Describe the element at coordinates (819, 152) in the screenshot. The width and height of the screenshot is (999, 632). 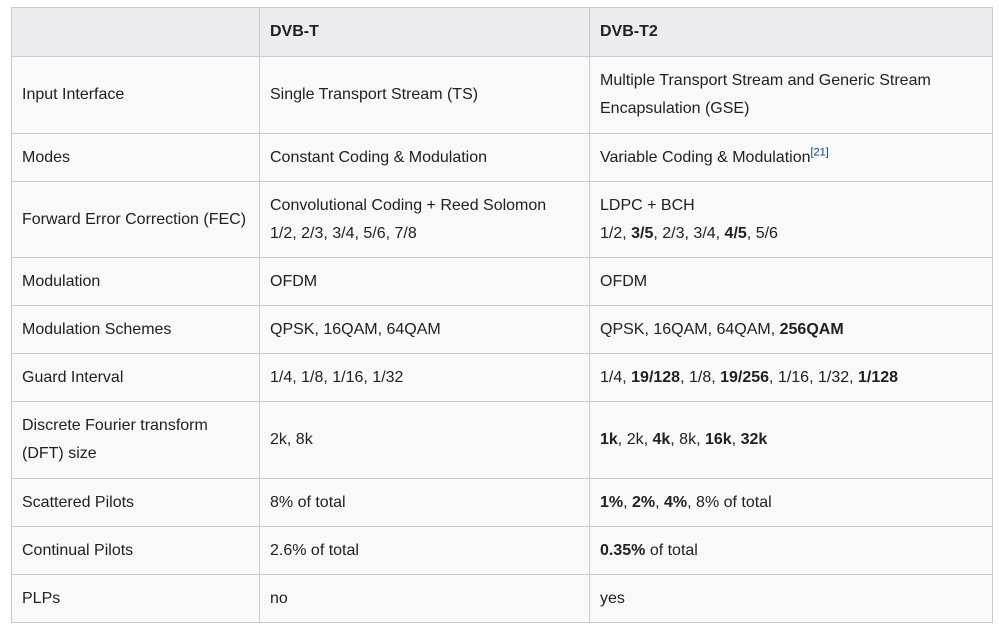
I see `citation-link: [21]` at that location.